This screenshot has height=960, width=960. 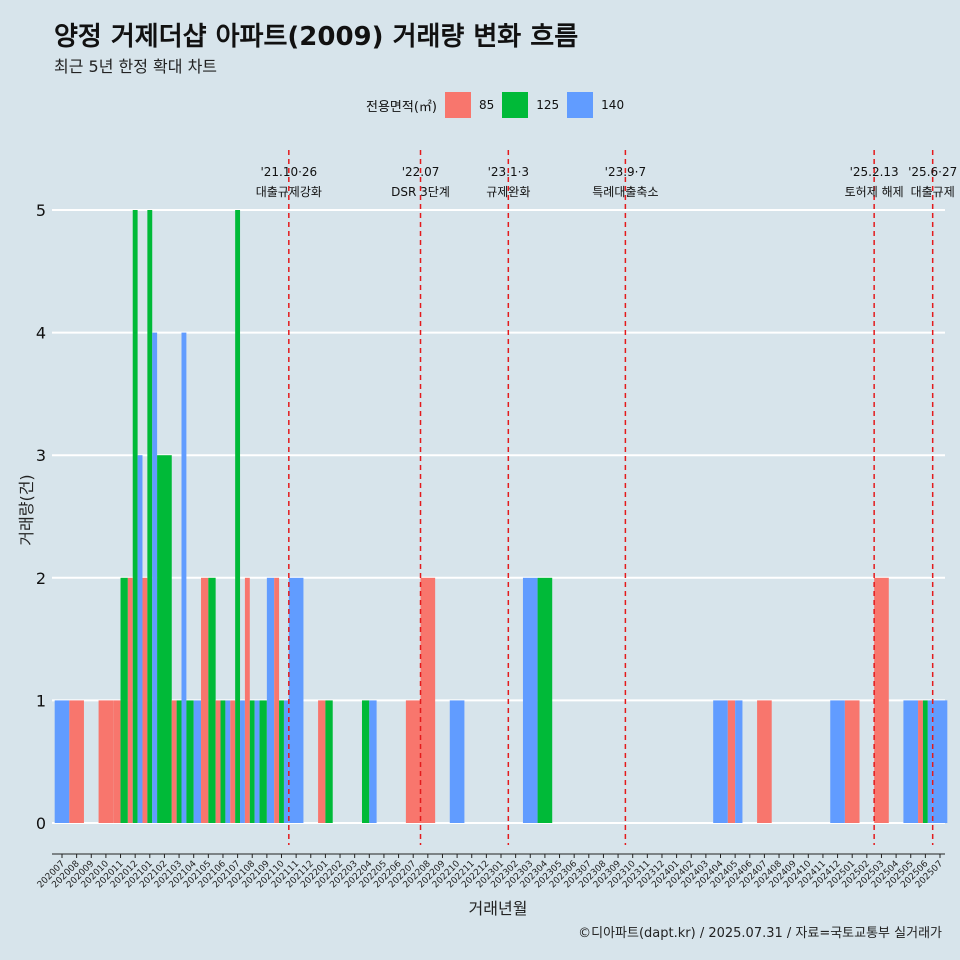 I want to click on event-date-label: '21.10·26, so click(x=288, y=172).